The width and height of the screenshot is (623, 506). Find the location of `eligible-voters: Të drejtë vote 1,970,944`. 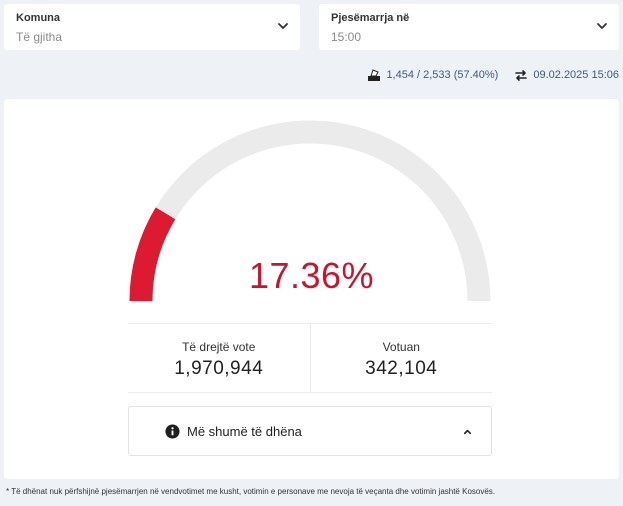

eligible-voters: Të drejtë vote 1,970,944 is located at coordinates (219, 358).